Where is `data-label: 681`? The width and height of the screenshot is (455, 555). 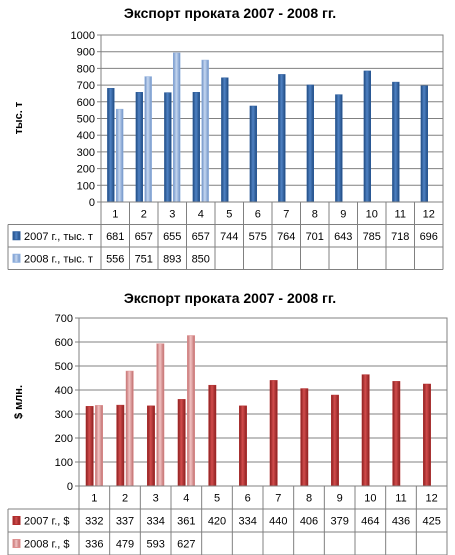
data-label: 681 is located at coordinates (115, 237).